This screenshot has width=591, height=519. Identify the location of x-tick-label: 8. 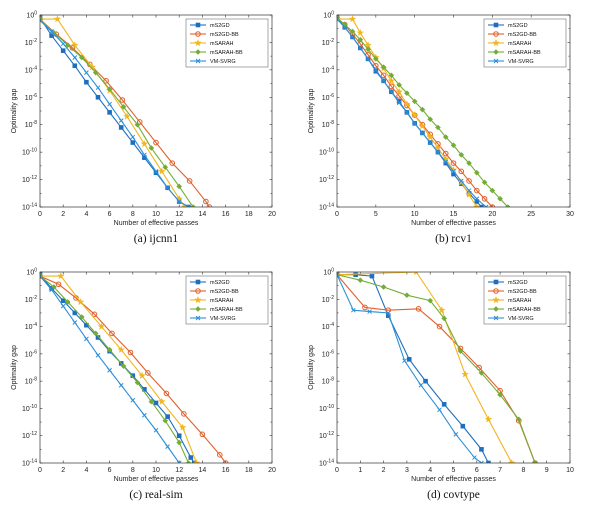
(523, 470).